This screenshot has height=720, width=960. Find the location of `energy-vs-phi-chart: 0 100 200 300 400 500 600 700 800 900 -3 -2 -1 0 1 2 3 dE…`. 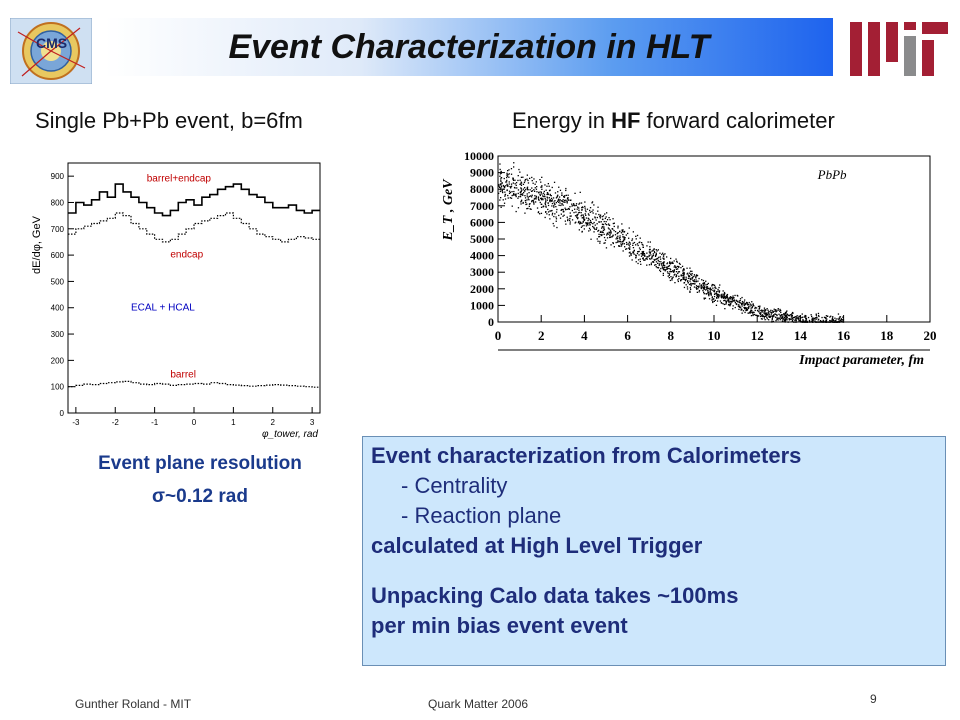

energy-vs-phi-chart: 0 100 200 300 400 500 600 700 800 900 -3 -2 -1 0 1 2 3 dE… is located at coordinates (180, 300).